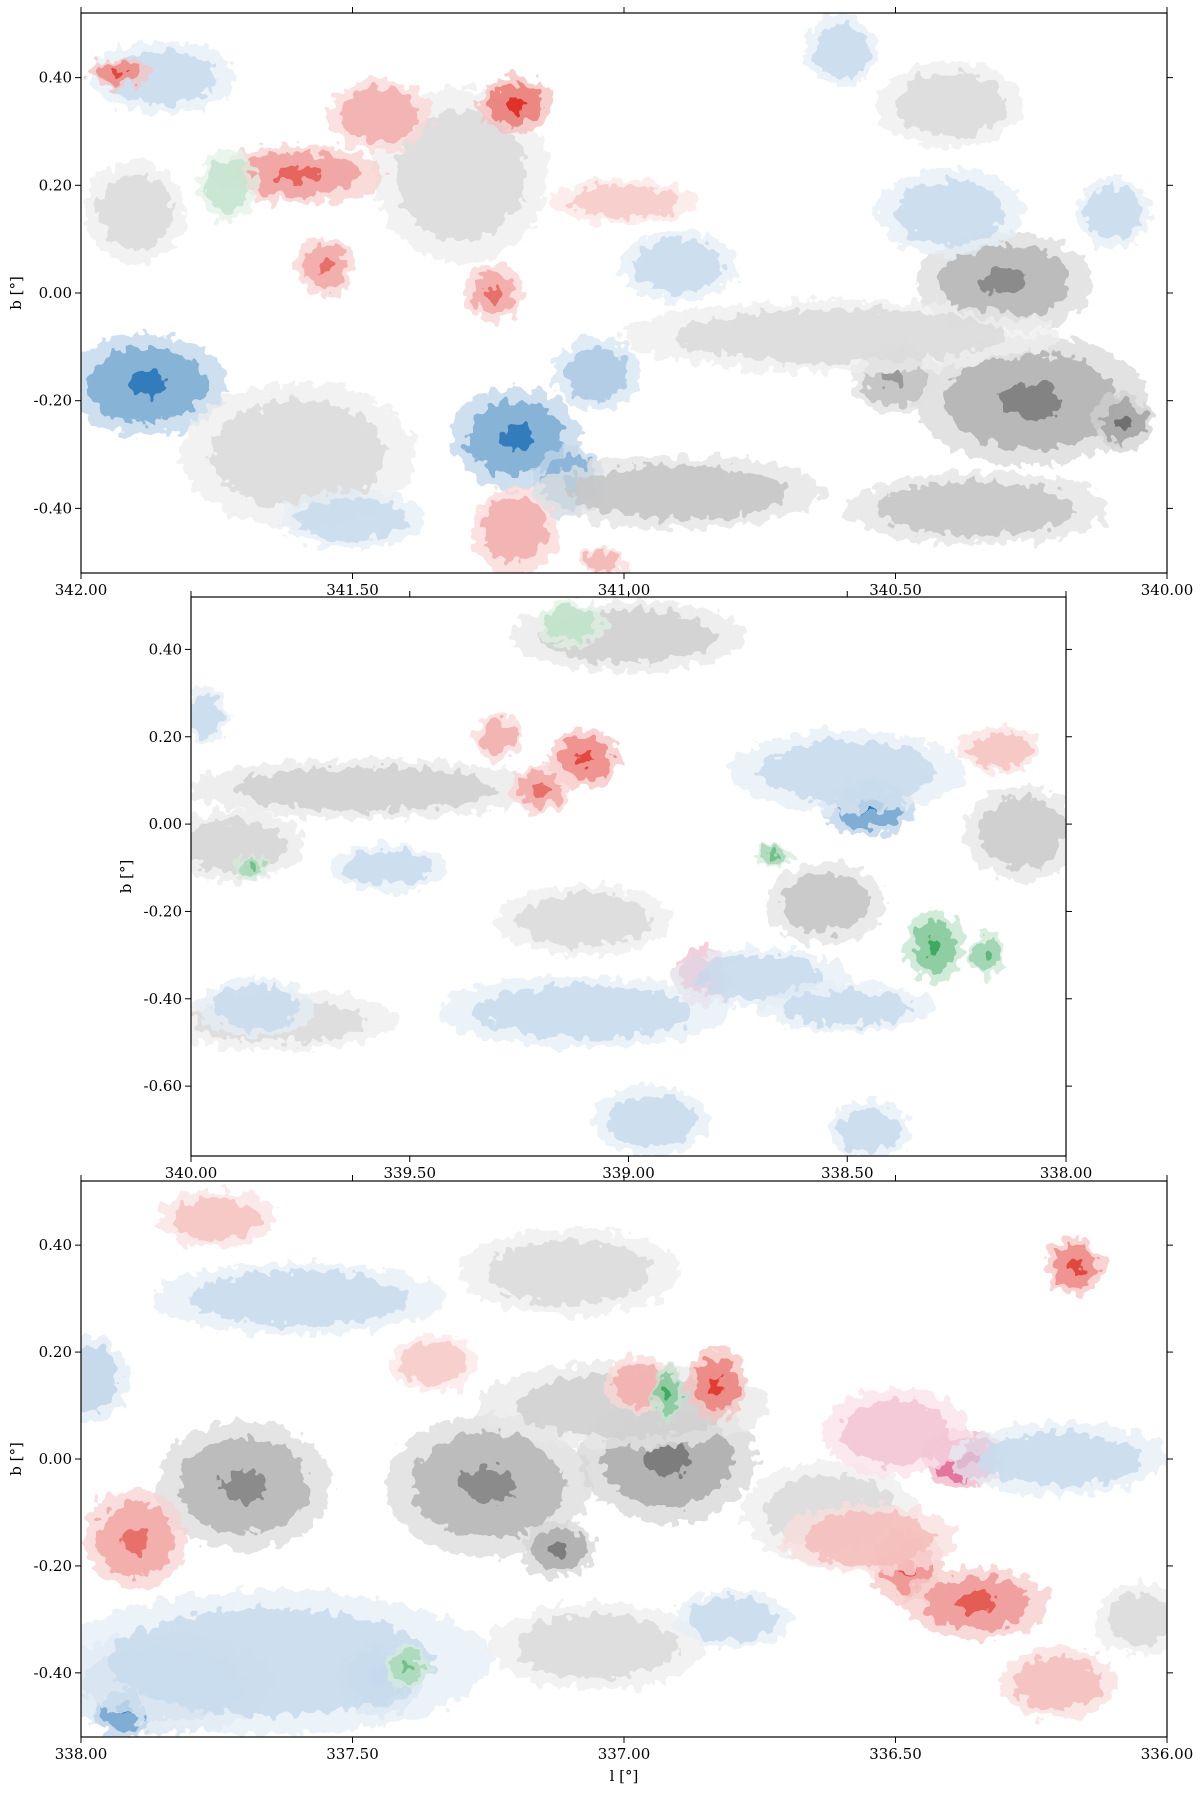 This screenshot has width=1200, height=1797. I want to click on x-tick-label: 340.50, so click(895, 590).